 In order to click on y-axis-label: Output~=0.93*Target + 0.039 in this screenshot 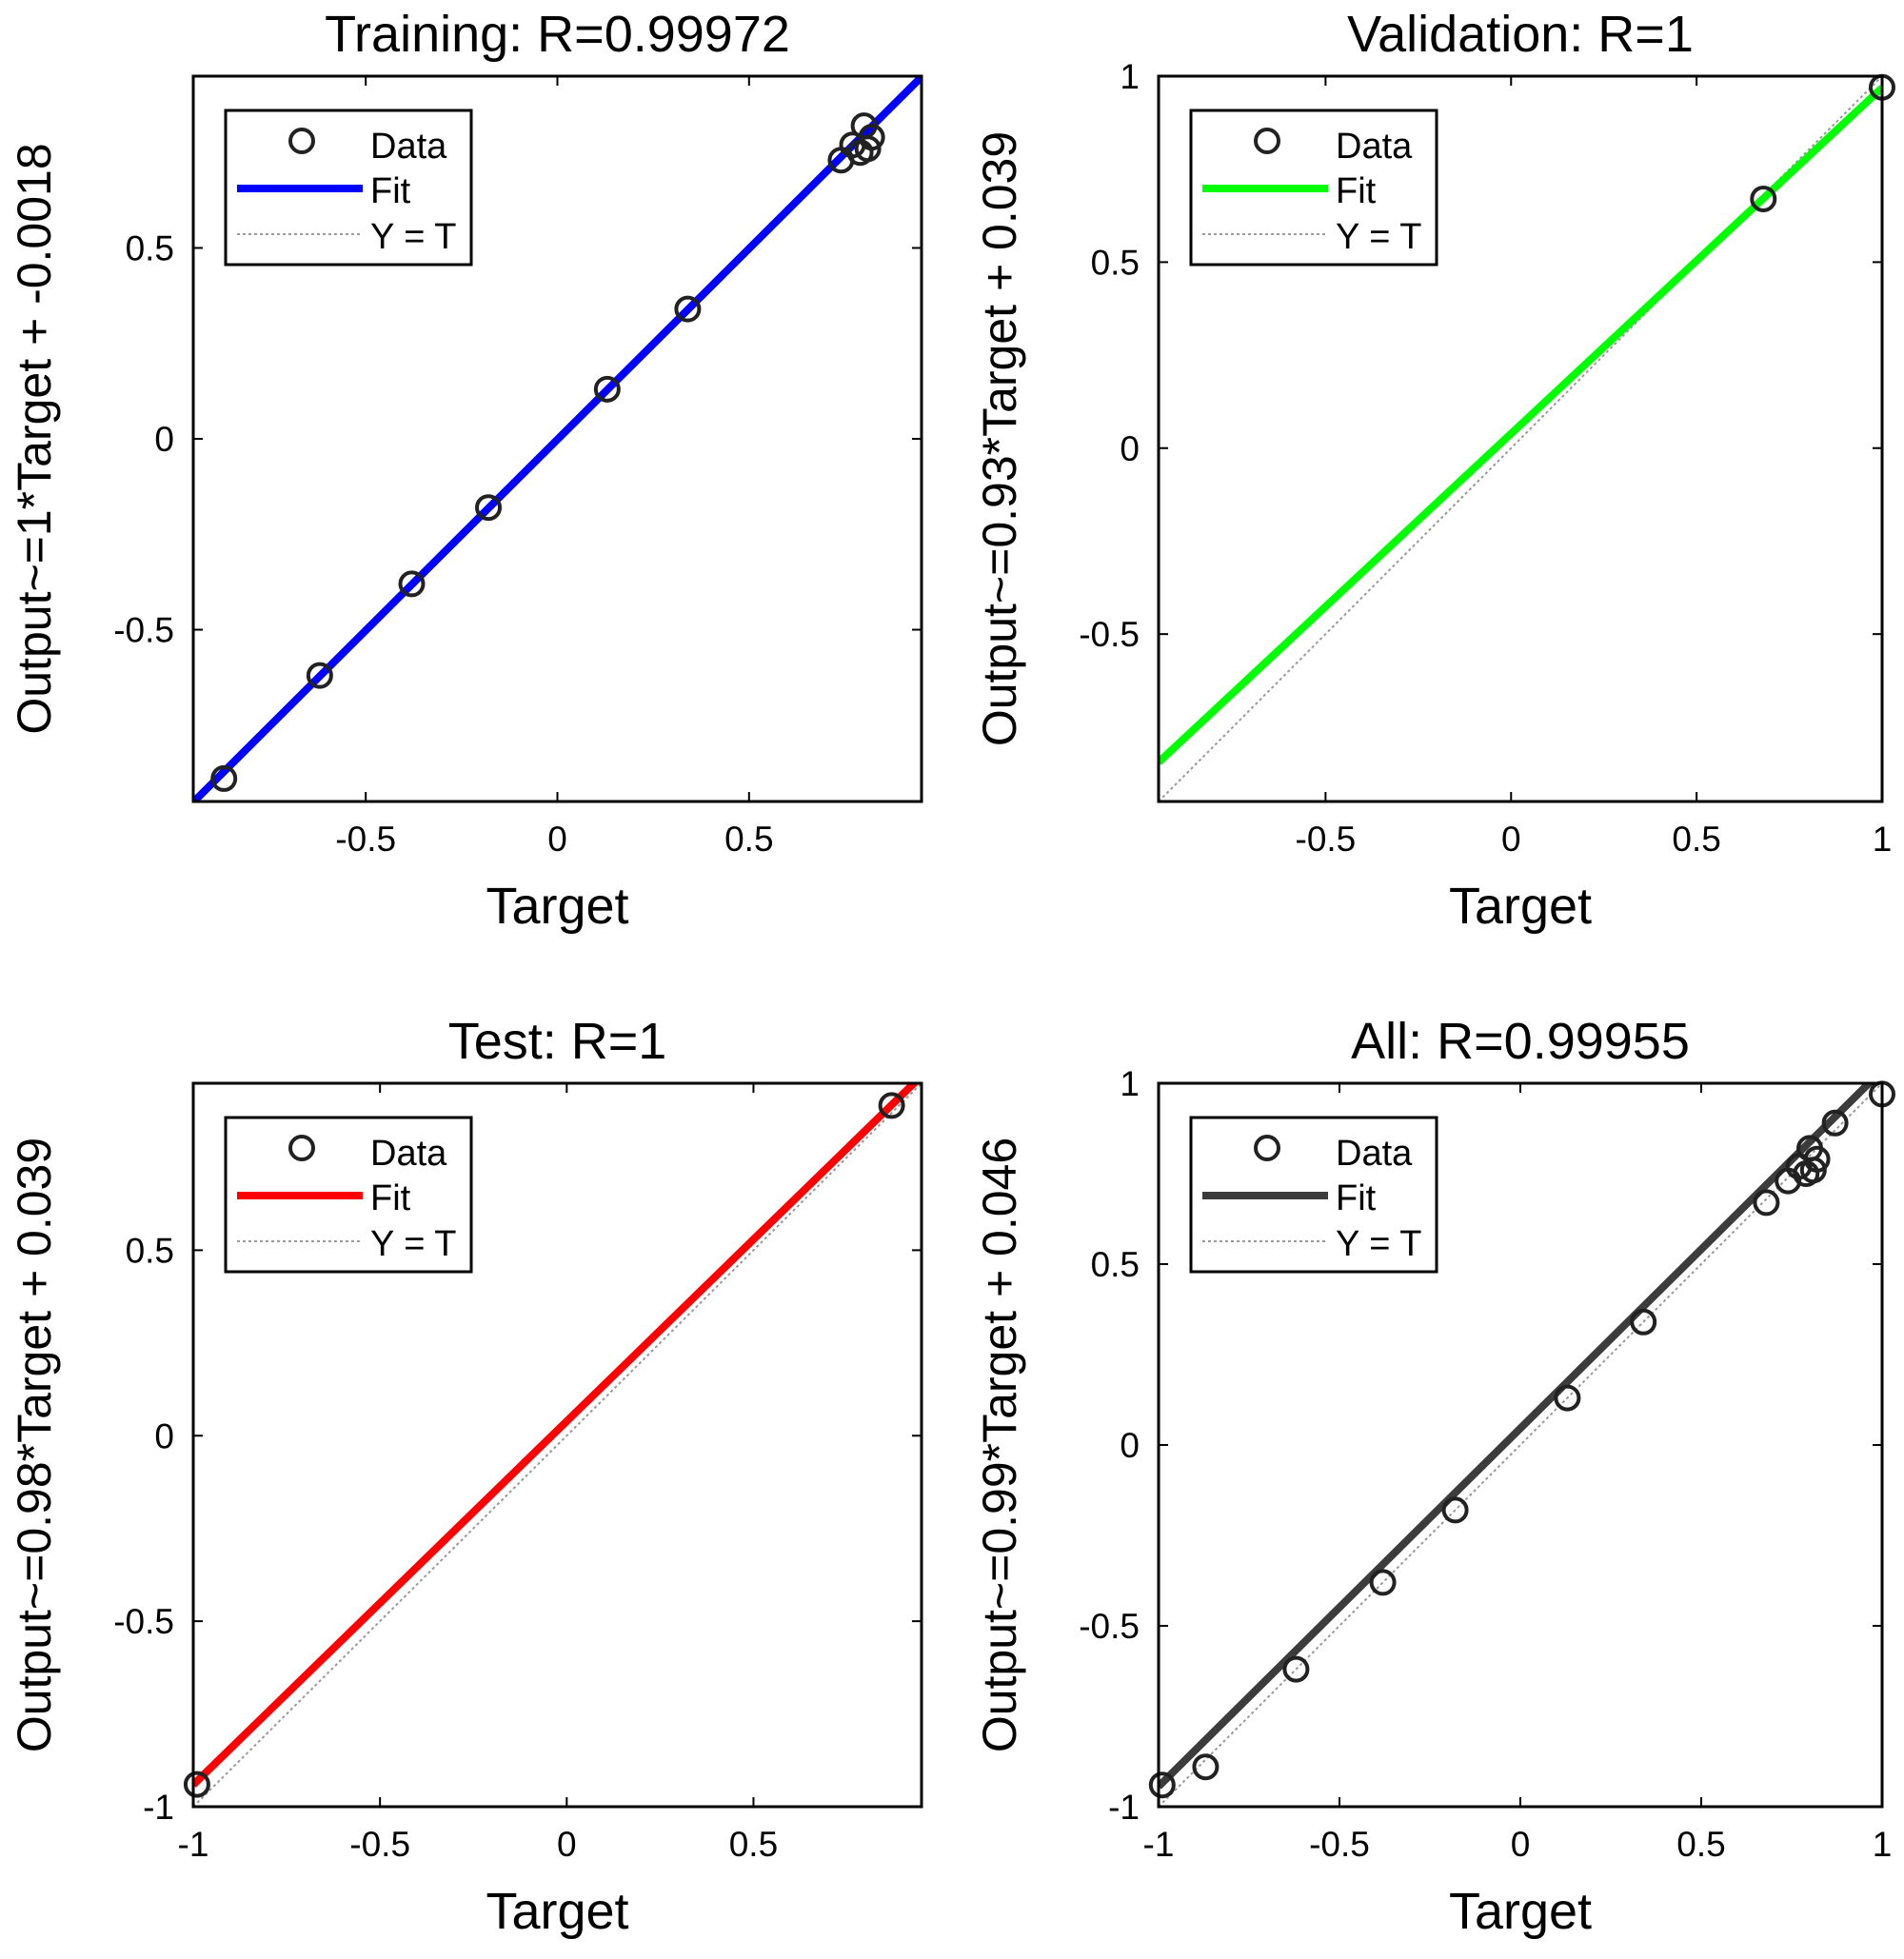, I will do `click(999, 438)`.